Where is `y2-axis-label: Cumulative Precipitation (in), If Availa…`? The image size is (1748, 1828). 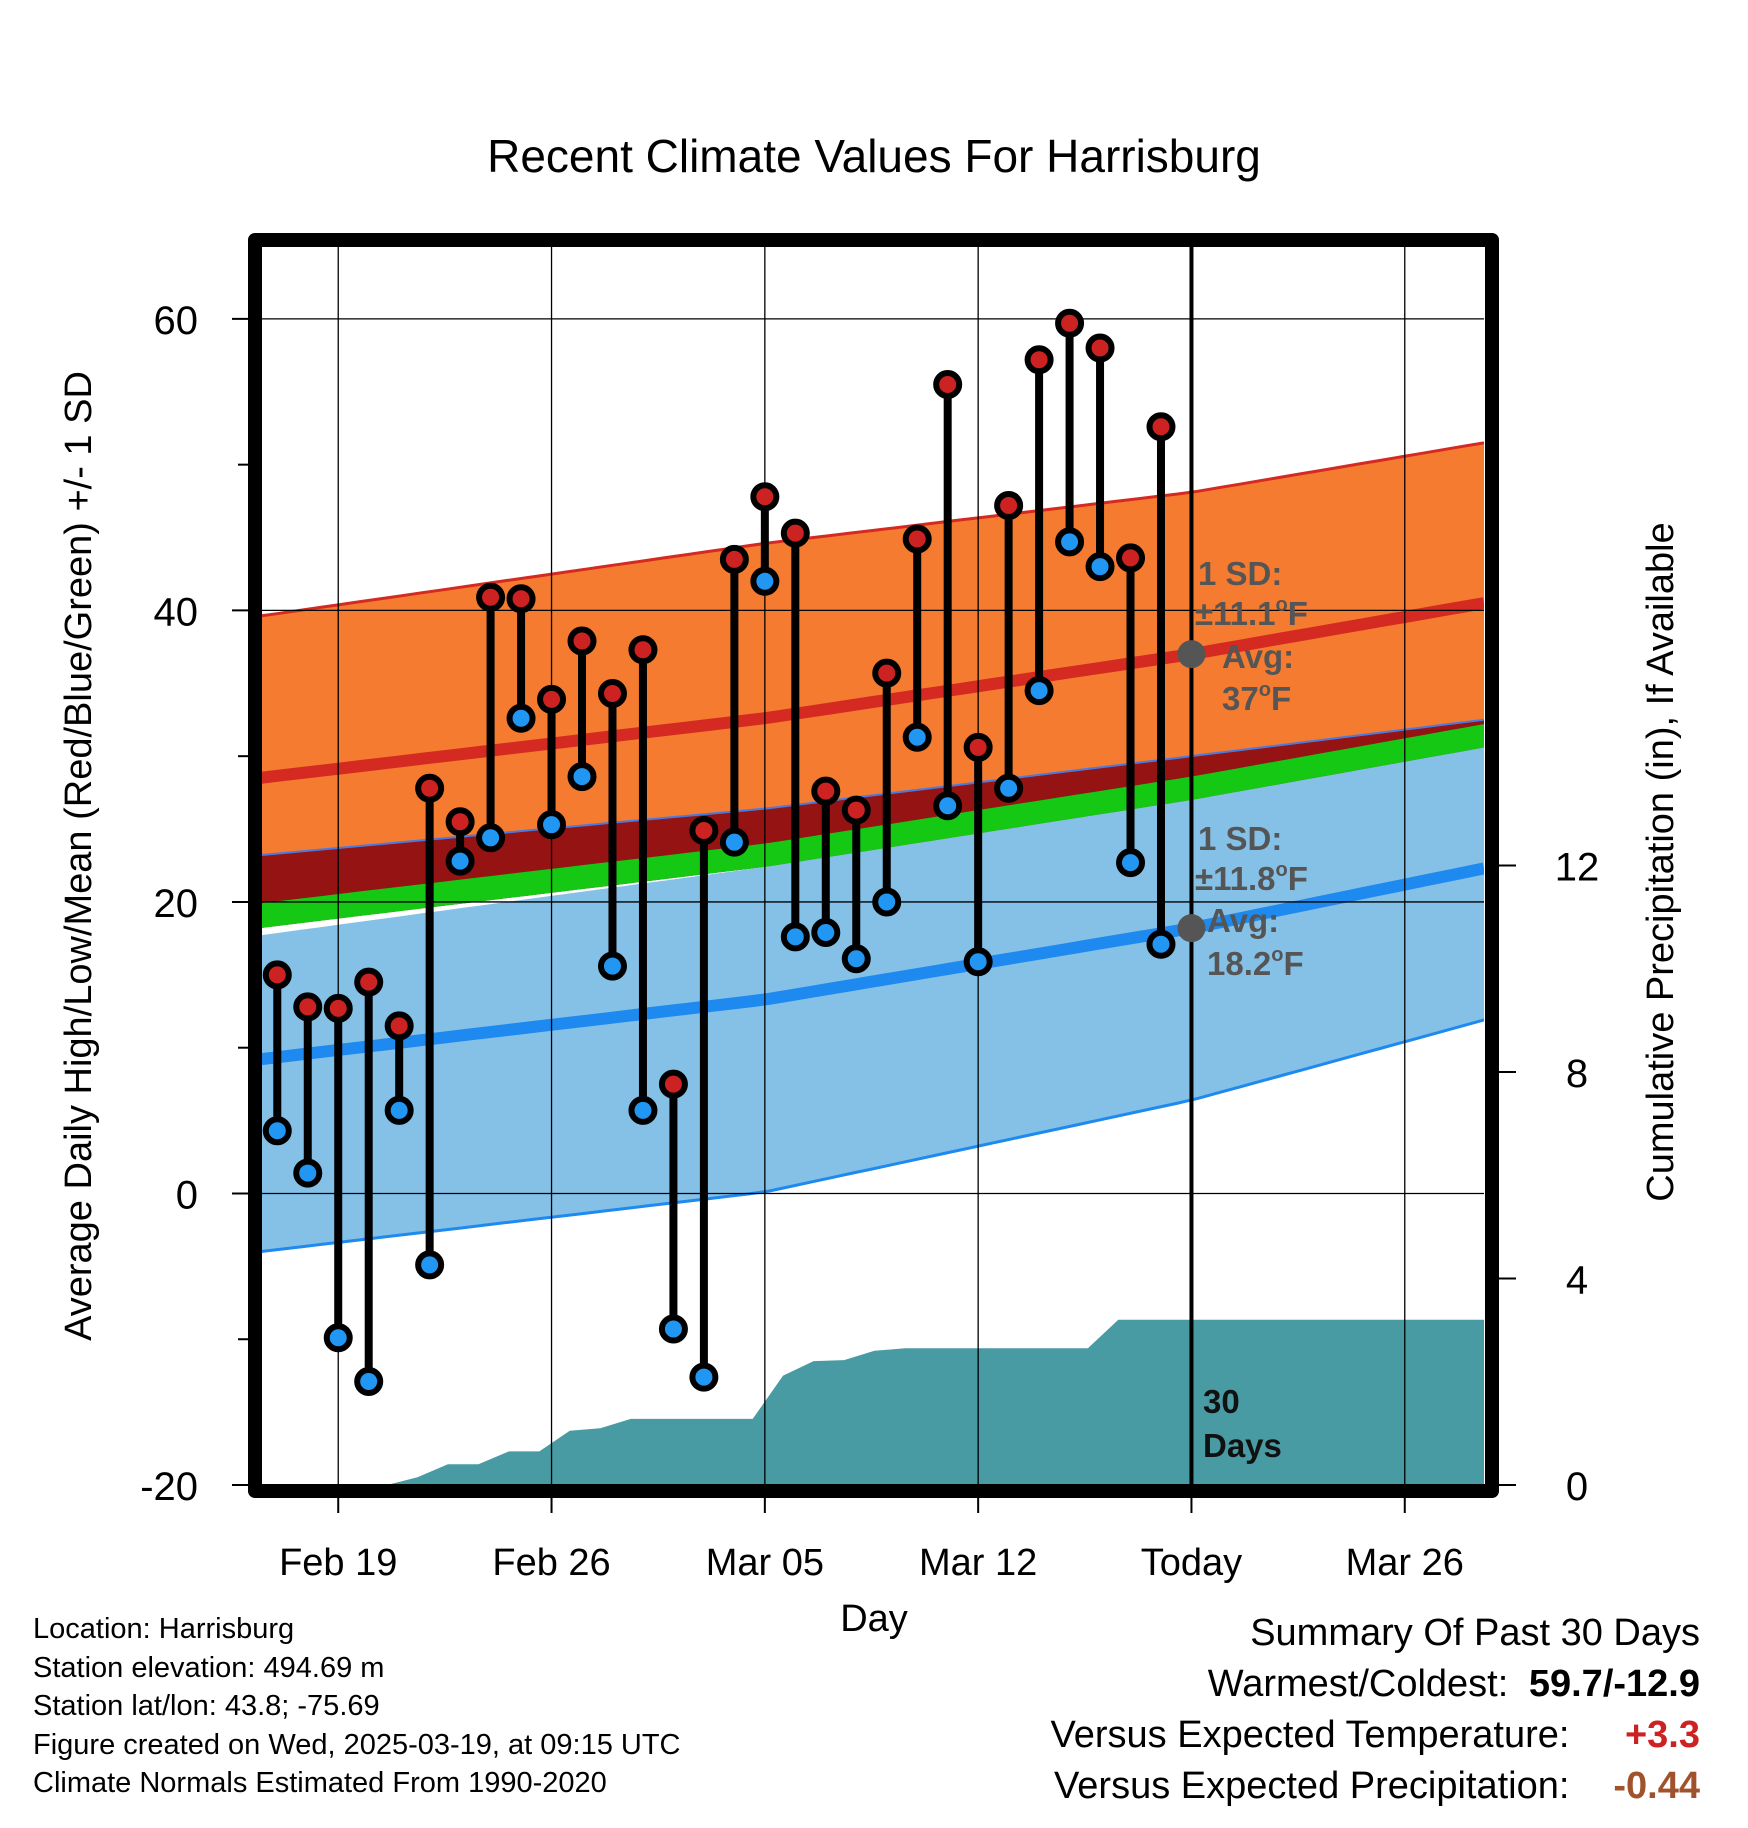 y2-axis-label: Cumulative Precipitation (in), If Availa… is located at coordinates (1661, 861).